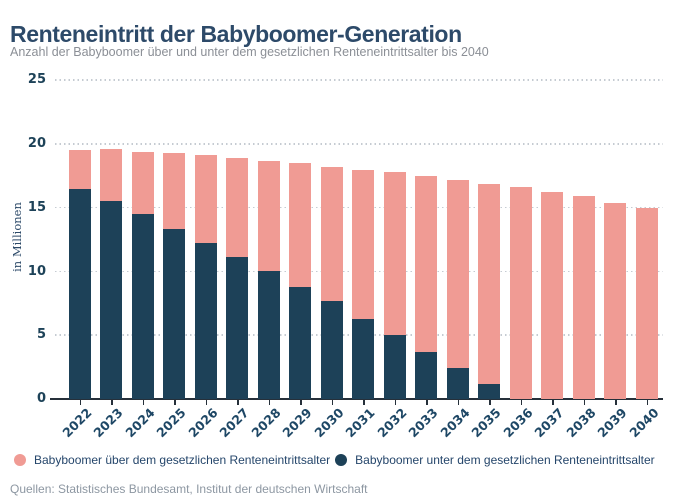  I want to click on bar-segment-over-2039, so click(615, 300).